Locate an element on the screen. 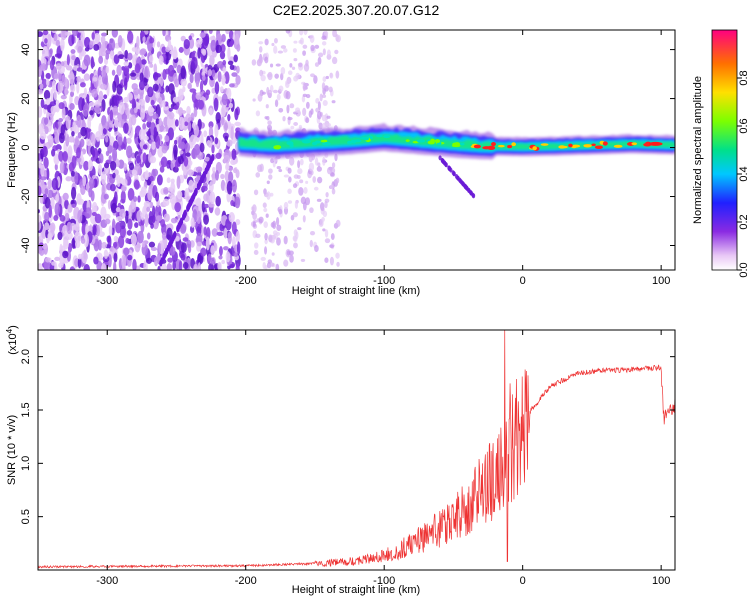 Image resolution: width=750 pixels, height=600 pixels. colorbar-title: Normalized spectral amplitude is located at coordinates (698, 150).